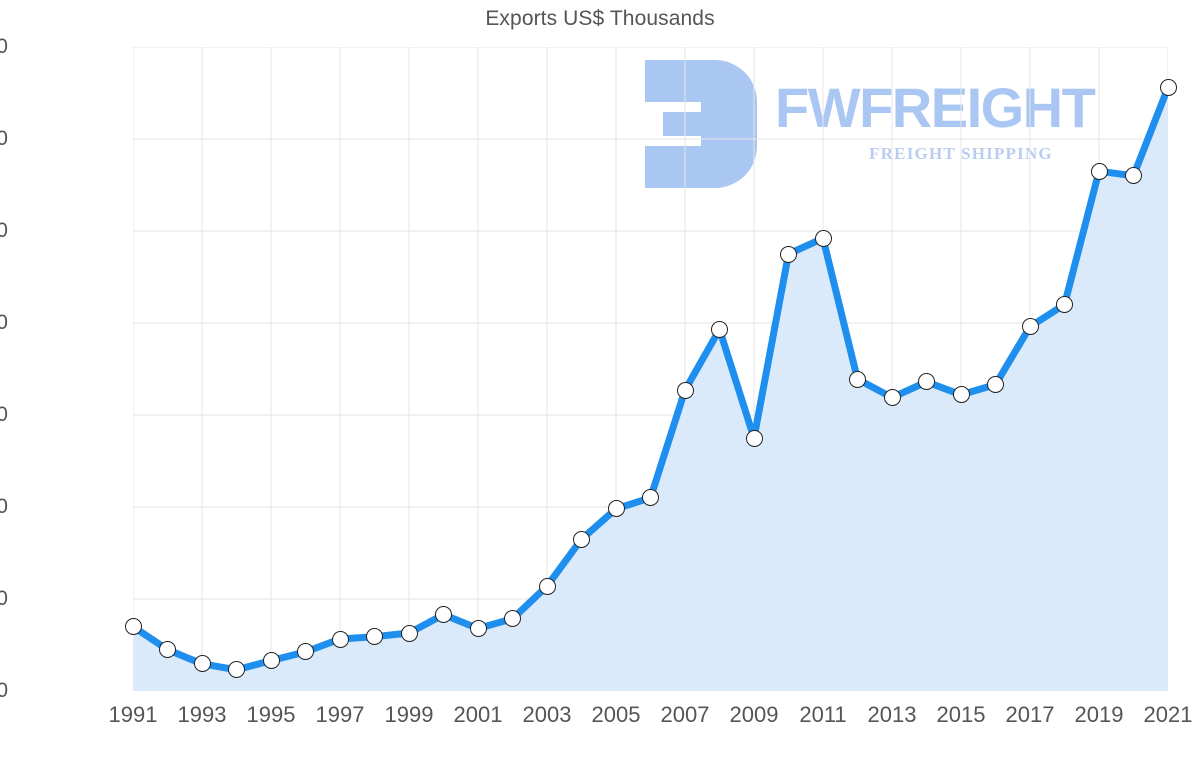 Image resolution: width=1200 pixels, height=763 pixels. Describe the element at coordinates (133, 714) in the screenshot. I see `x-axis-tick-label: 1991` at that location.